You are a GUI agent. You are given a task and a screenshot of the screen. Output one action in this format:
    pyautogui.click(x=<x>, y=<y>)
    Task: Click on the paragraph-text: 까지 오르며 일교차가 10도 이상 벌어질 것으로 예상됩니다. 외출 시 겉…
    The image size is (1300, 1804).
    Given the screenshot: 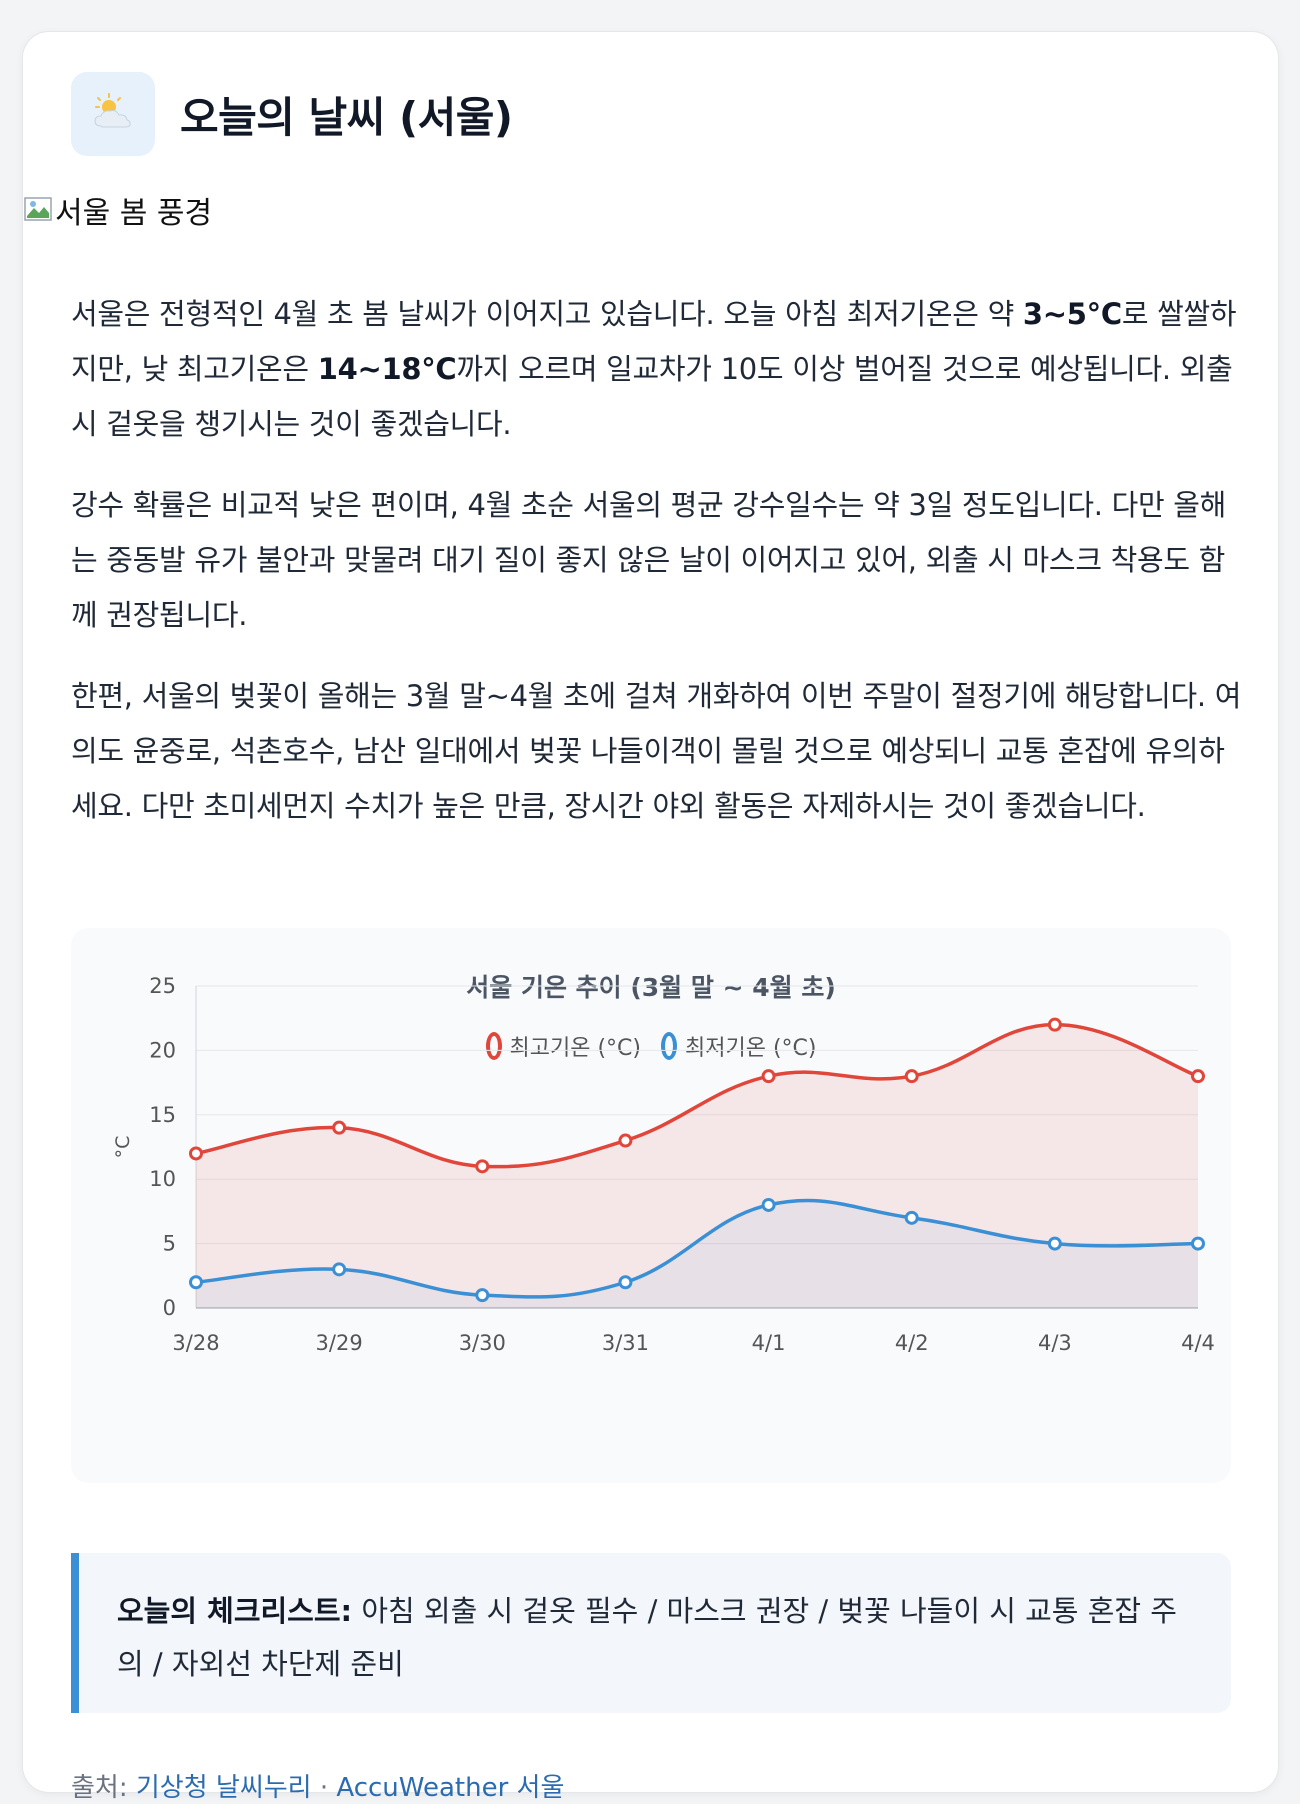 What is the action you would take?
    pyautogui.click(x=652, y=396)
    